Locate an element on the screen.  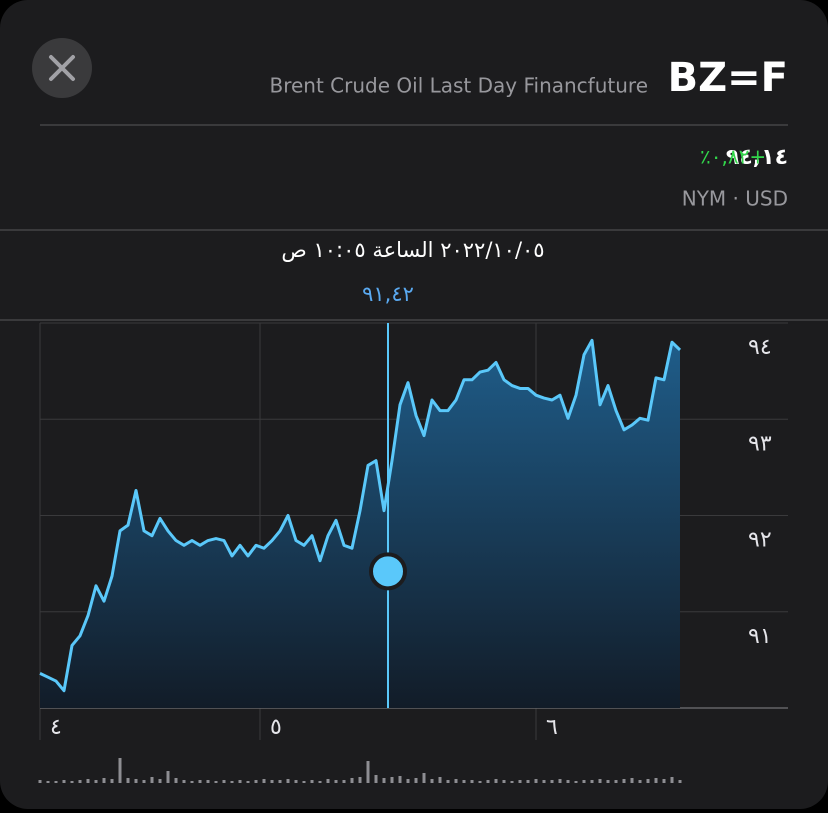
exchange: NYM · USD is located at coordinates (735, 199).